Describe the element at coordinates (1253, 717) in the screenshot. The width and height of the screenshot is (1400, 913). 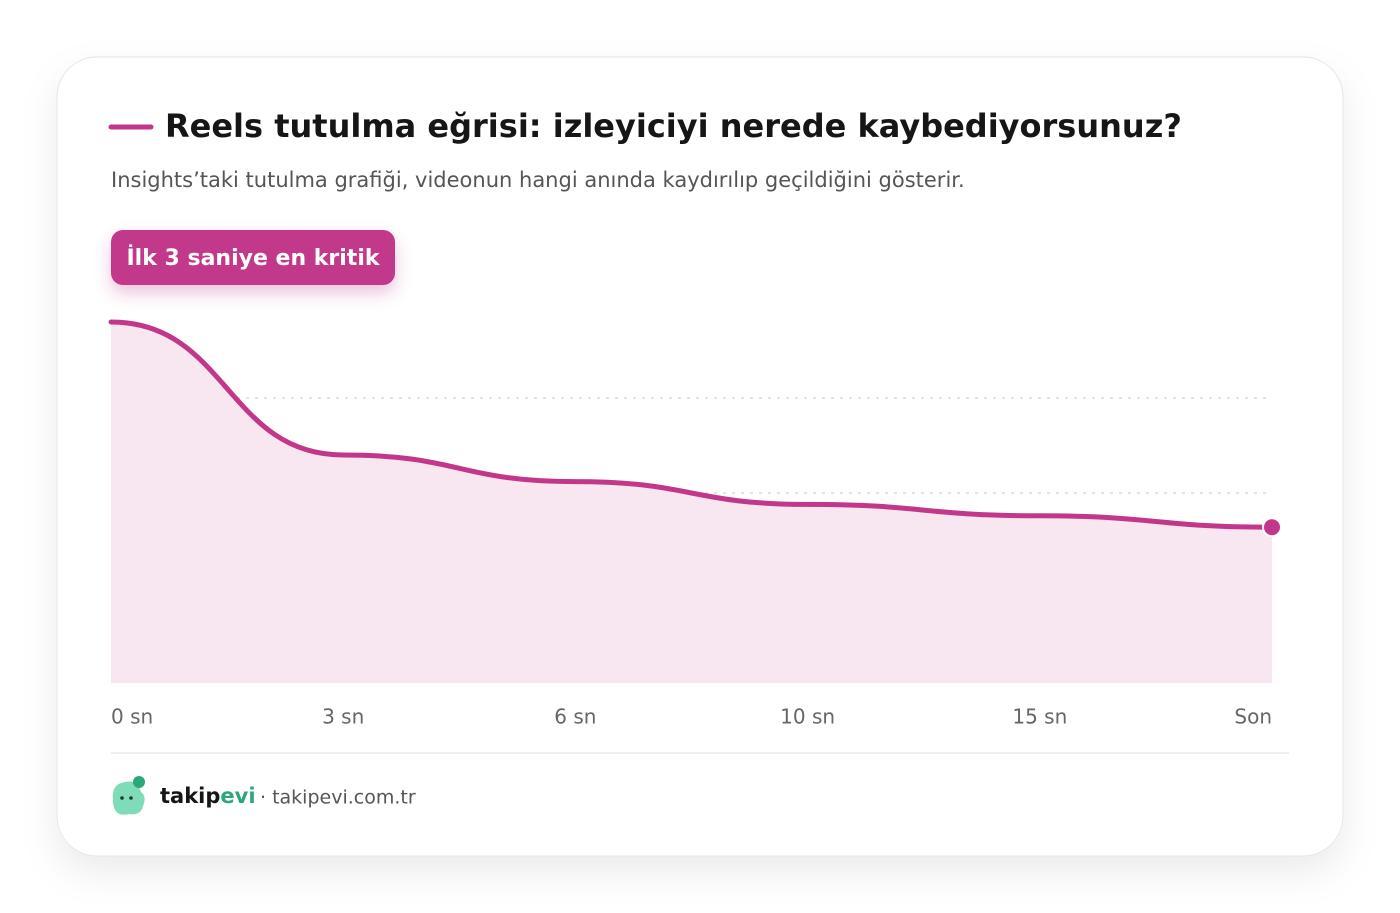
I see `x-tick-label: Son` at that location.